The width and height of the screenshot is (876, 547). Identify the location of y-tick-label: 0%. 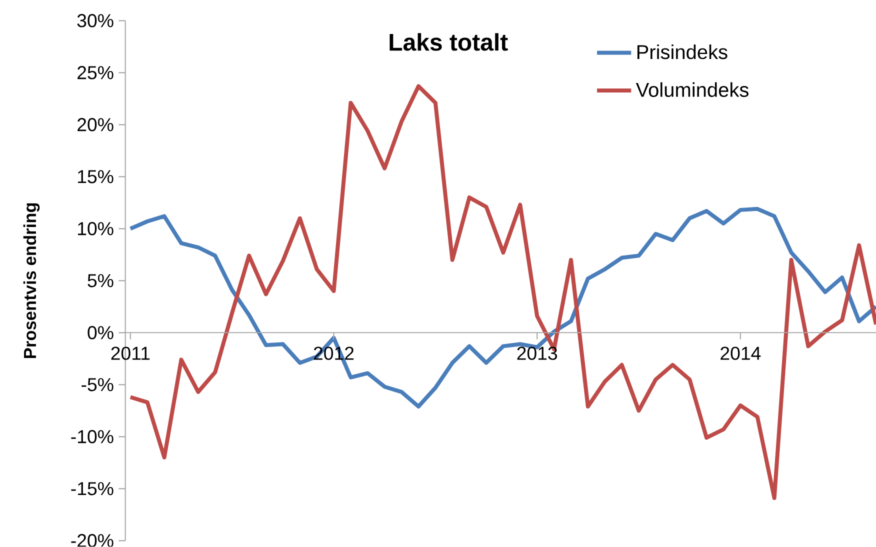
(101, 333).